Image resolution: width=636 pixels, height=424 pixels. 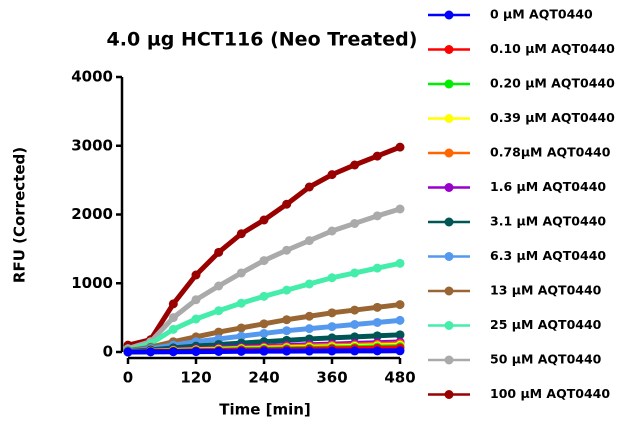 What do you see at coordinates (552, 83) in the screenshot?
I see `legend-label: 0.20 µM AQT0440` at bounding box center [552, 83].